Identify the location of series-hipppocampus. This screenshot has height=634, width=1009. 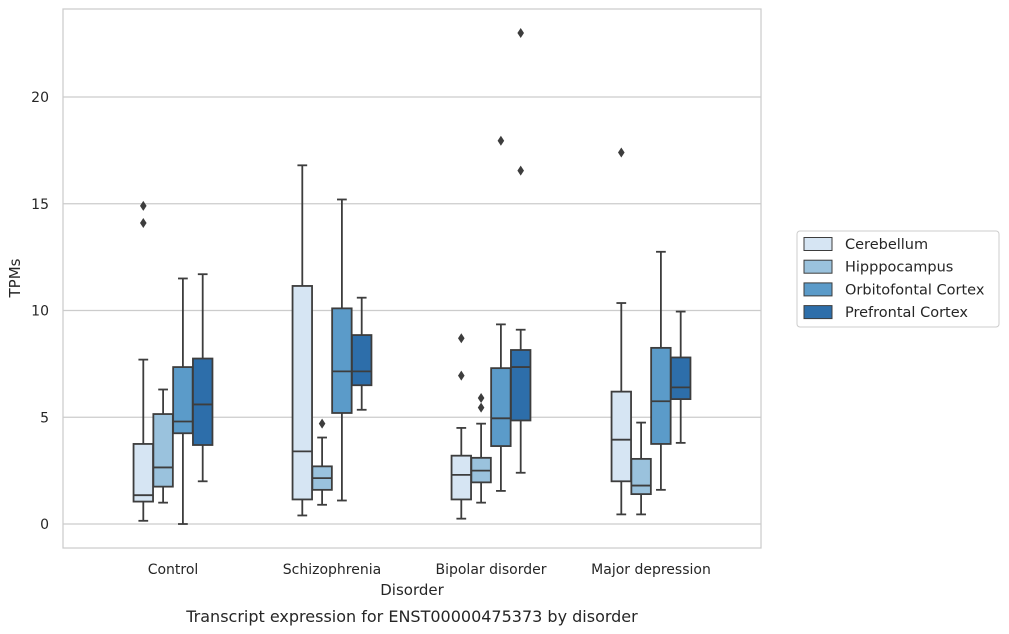
(402, 452).